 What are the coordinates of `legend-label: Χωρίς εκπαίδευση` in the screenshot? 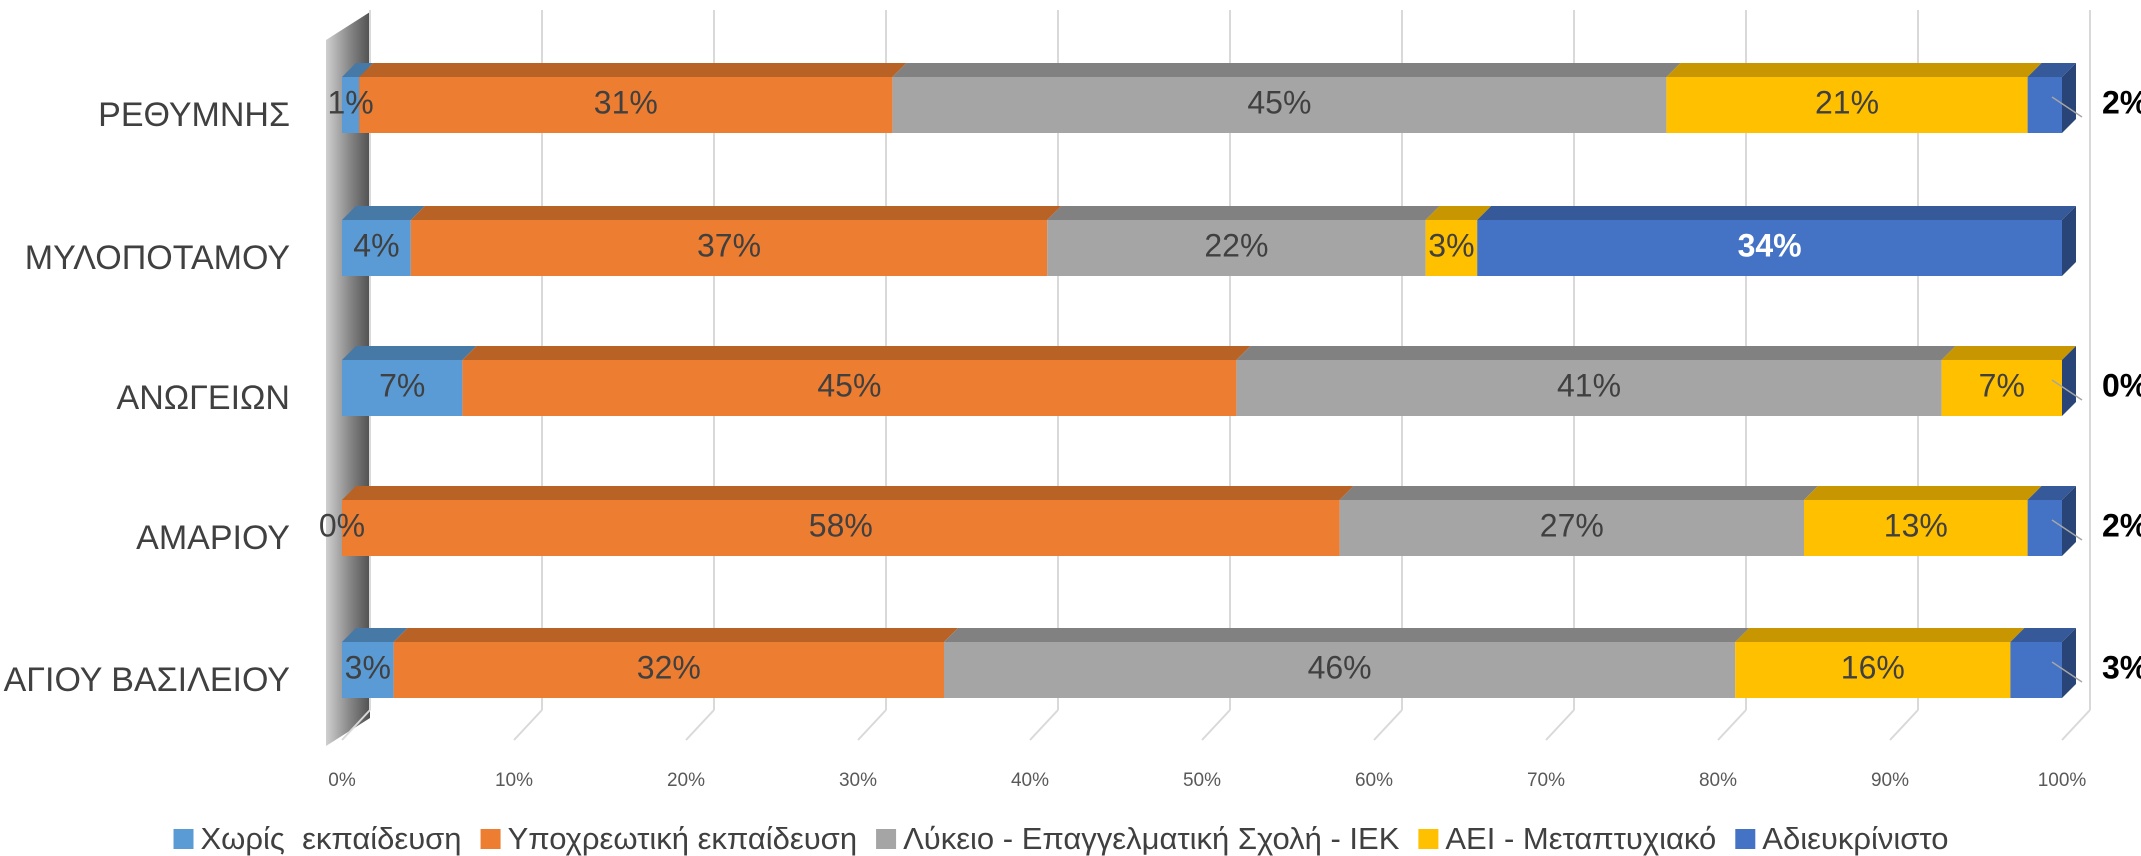 It's located at (331, 838).